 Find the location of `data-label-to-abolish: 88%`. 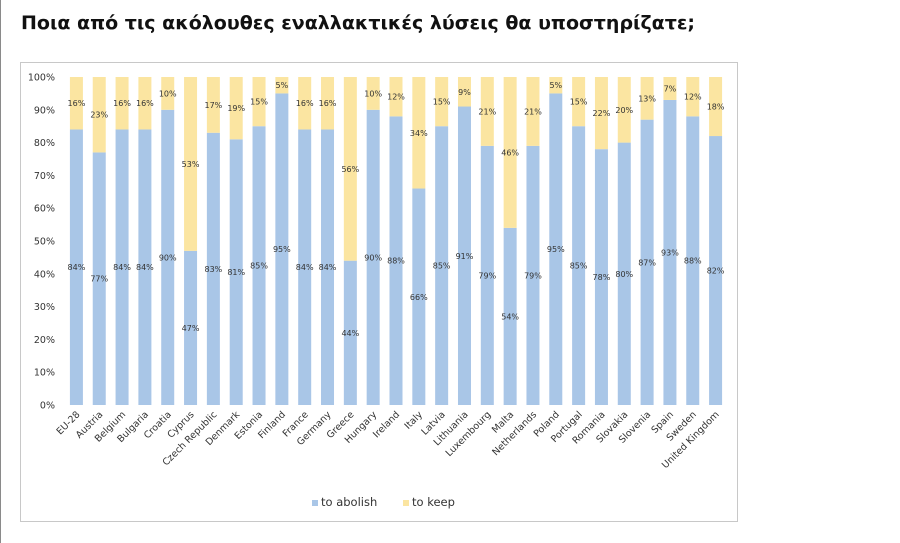

data-label-to-abolish: 88% is located at coordinates (693, 261).